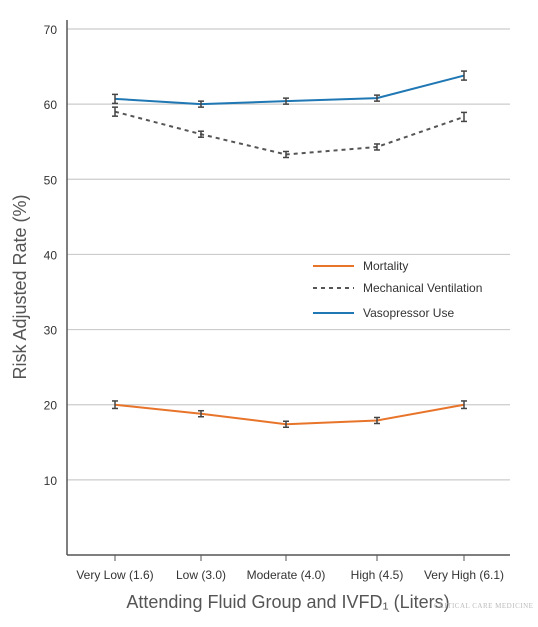  I want to click on y-tick-label-70: 70, so click(51, 30).